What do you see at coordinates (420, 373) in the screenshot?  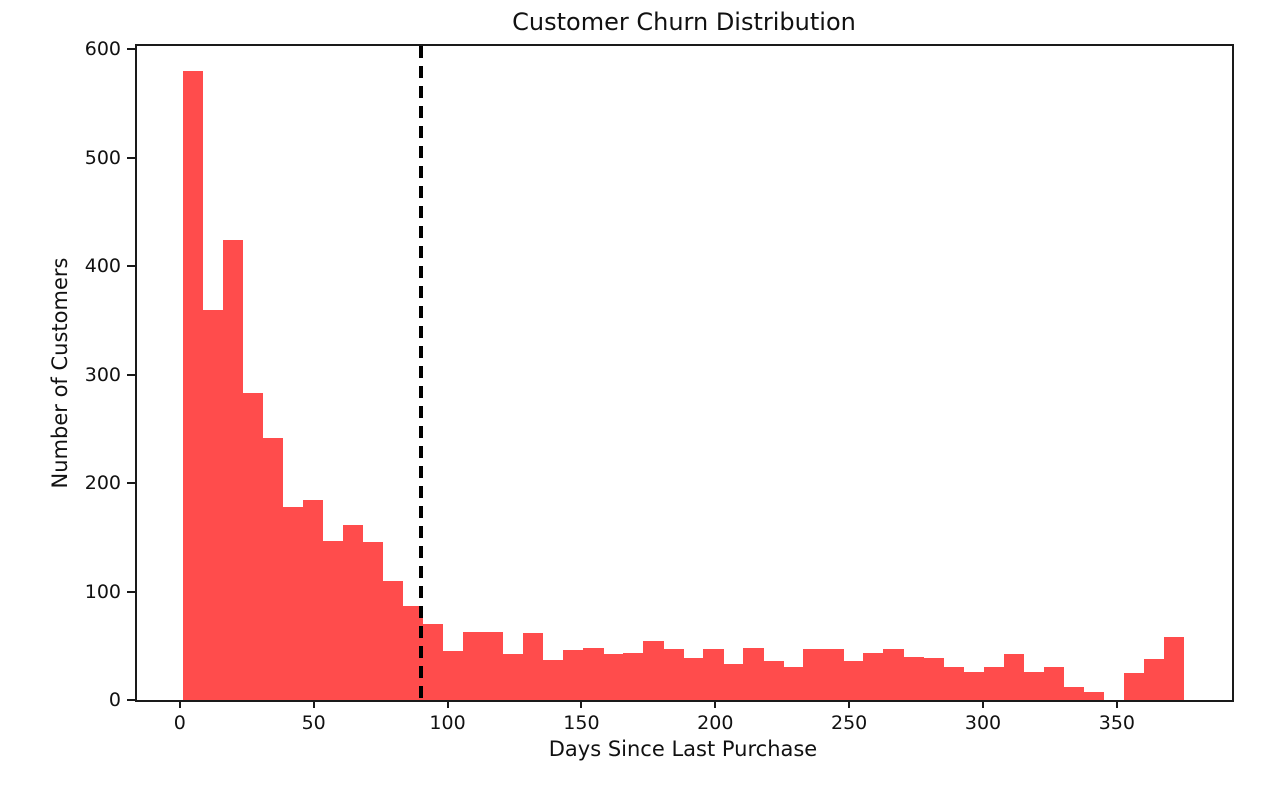 I see `churn-threshold-line` at bounding box center [420, 373].